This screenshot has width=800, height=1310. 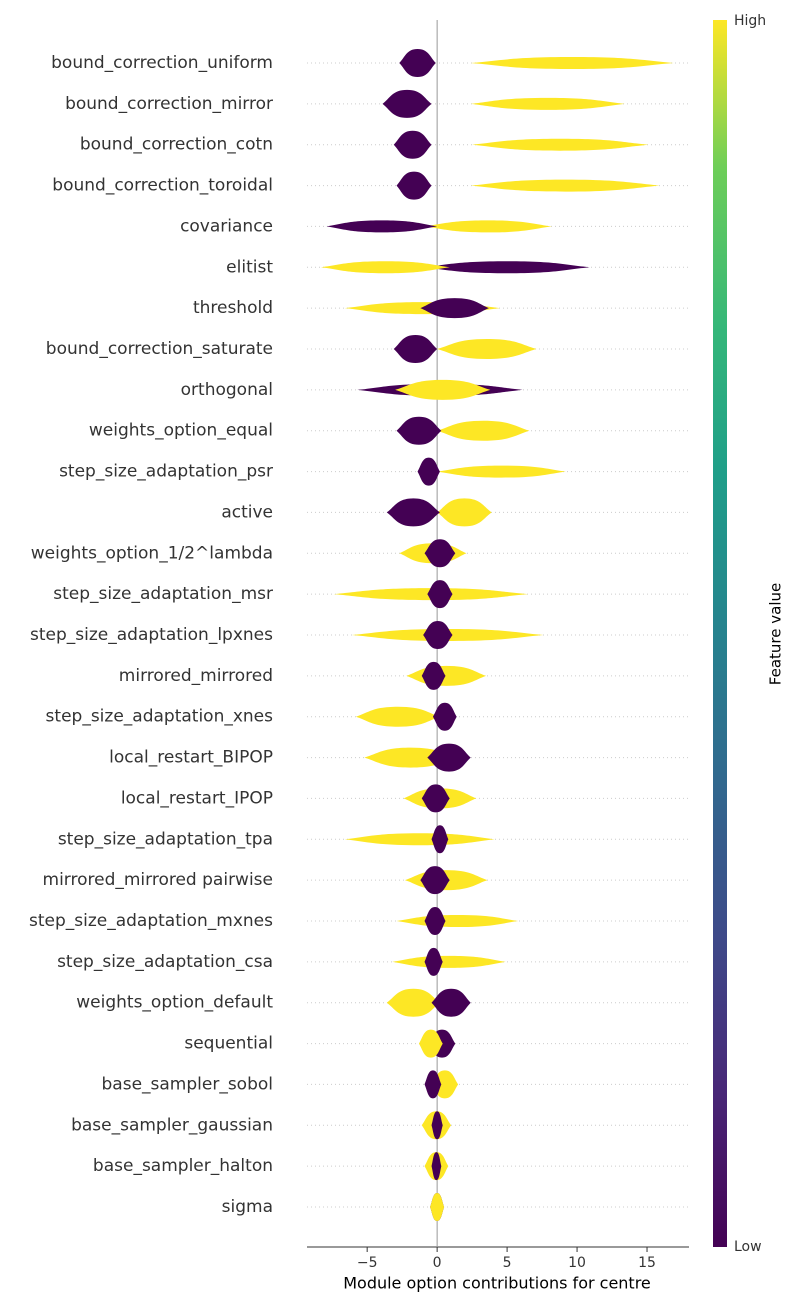 What do you see at coordinates (227, 390) in the screenshot?
I see `category-label: orthogonal` at bounding box center [227, 390].